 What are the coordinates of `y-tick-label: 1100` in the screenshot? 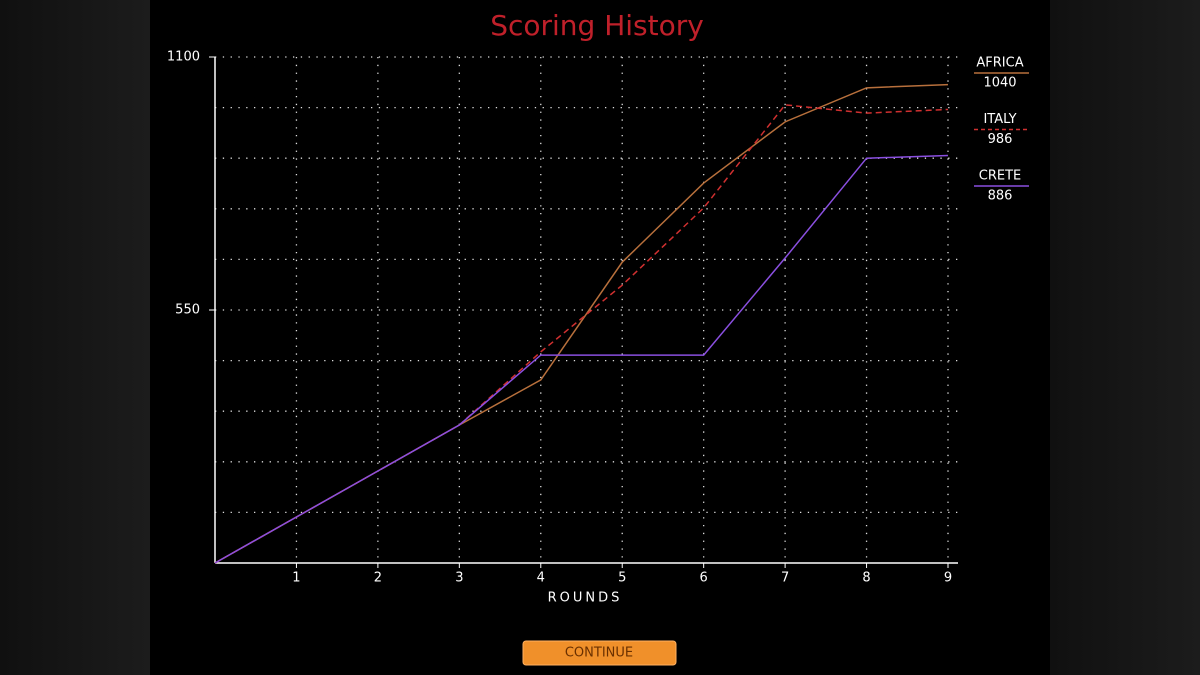 It's located at (183, 57).